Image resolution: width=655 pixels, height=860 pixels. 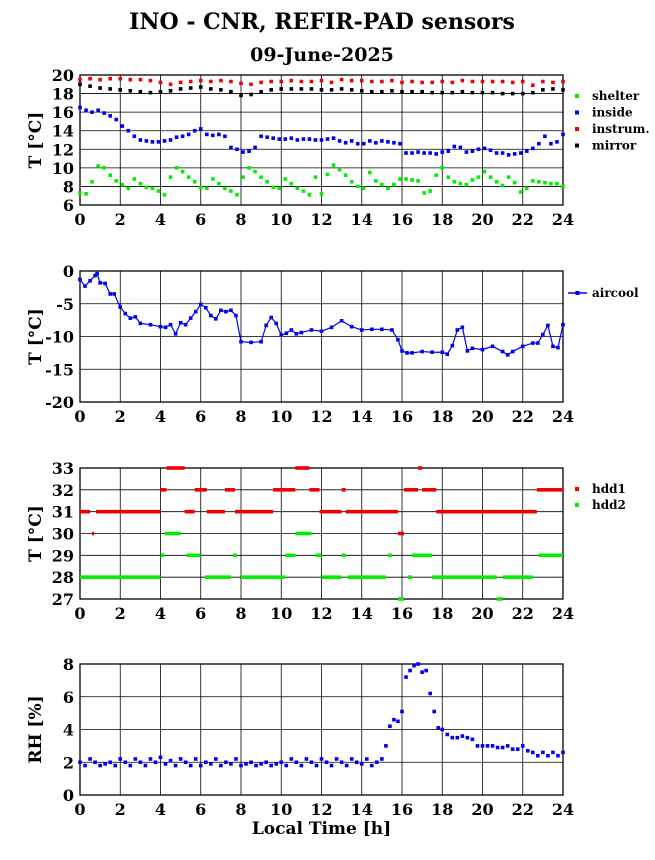 What do you see at coordinates (59, 402) in the screenshot?
I see `y-tick-label: -20` at bounding box center [59, 402].